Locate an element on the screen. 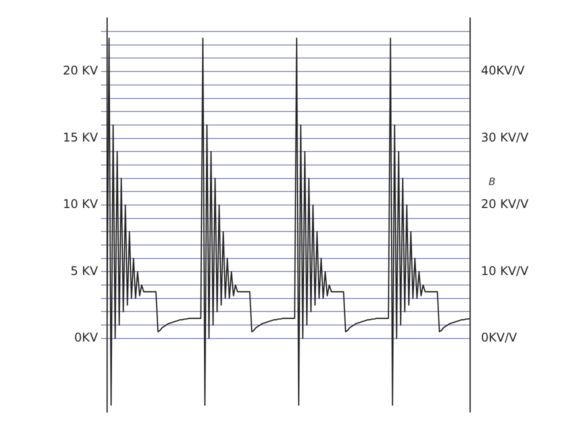 This screenshot has height=430, width=562. y-tick-label: 15 KV is located at coordinates (80, 137).